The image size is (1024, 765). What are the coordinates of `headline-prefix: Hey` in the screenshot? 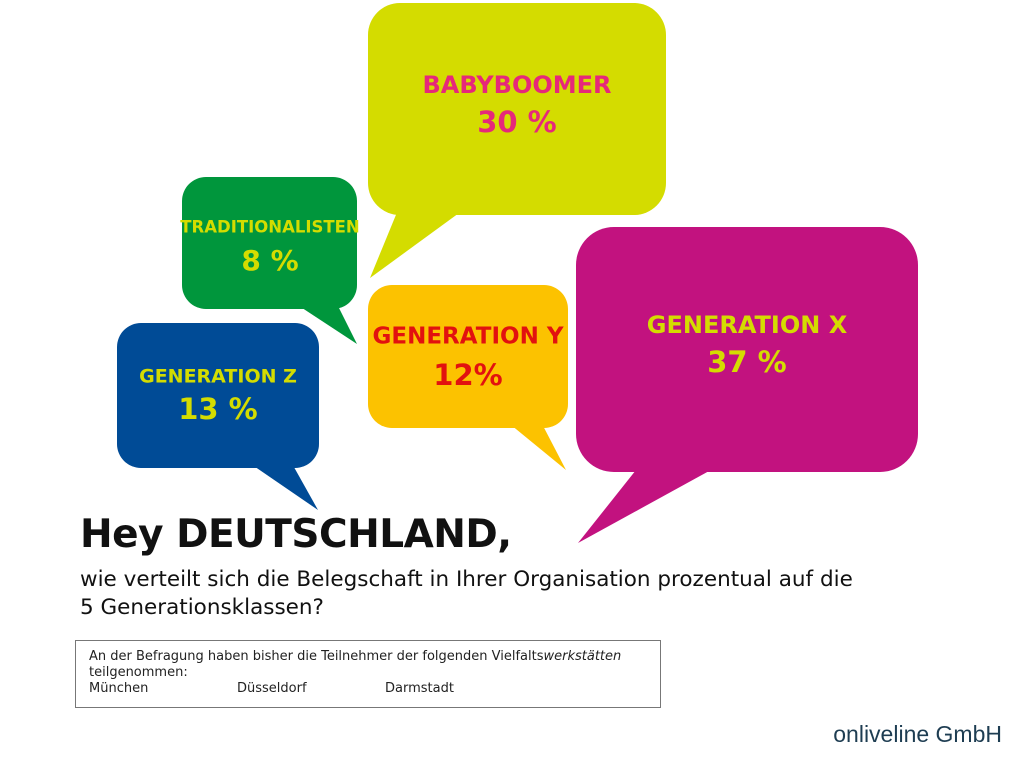 It's located at (128, 534).